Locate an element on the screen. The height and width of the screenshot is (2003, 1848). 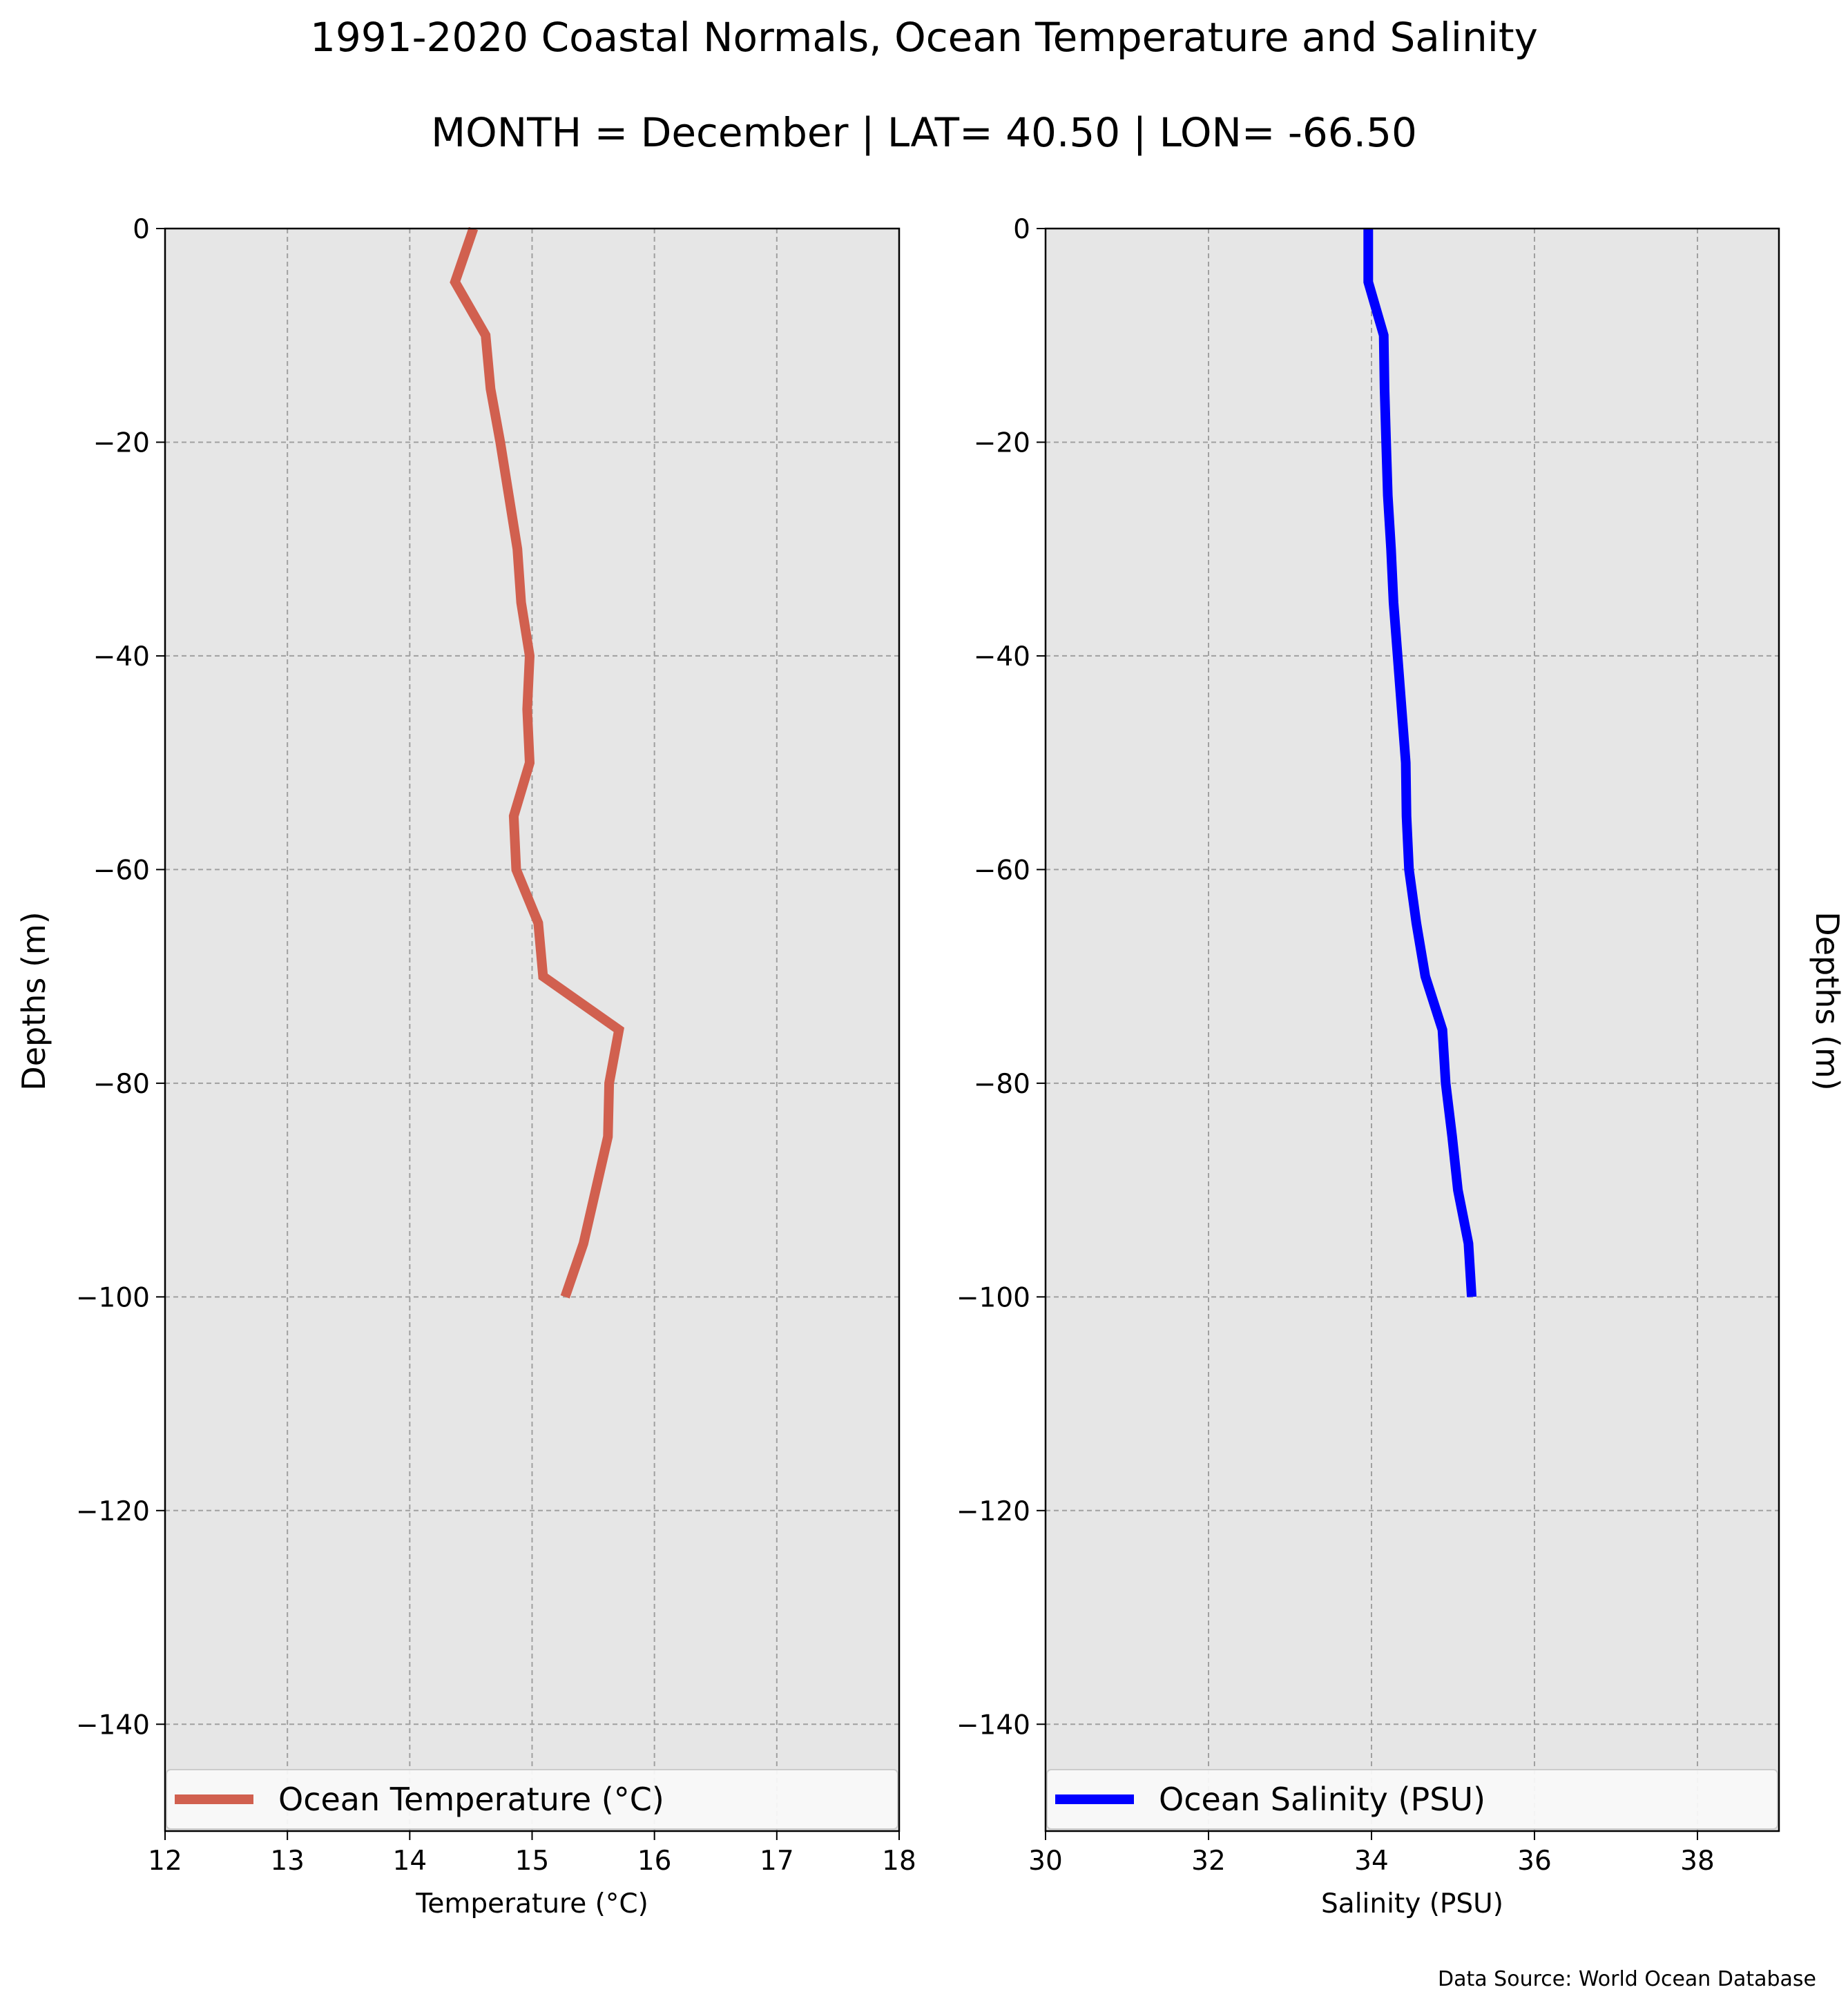
temperature-legend-box is located at coordinates (532, 1799).